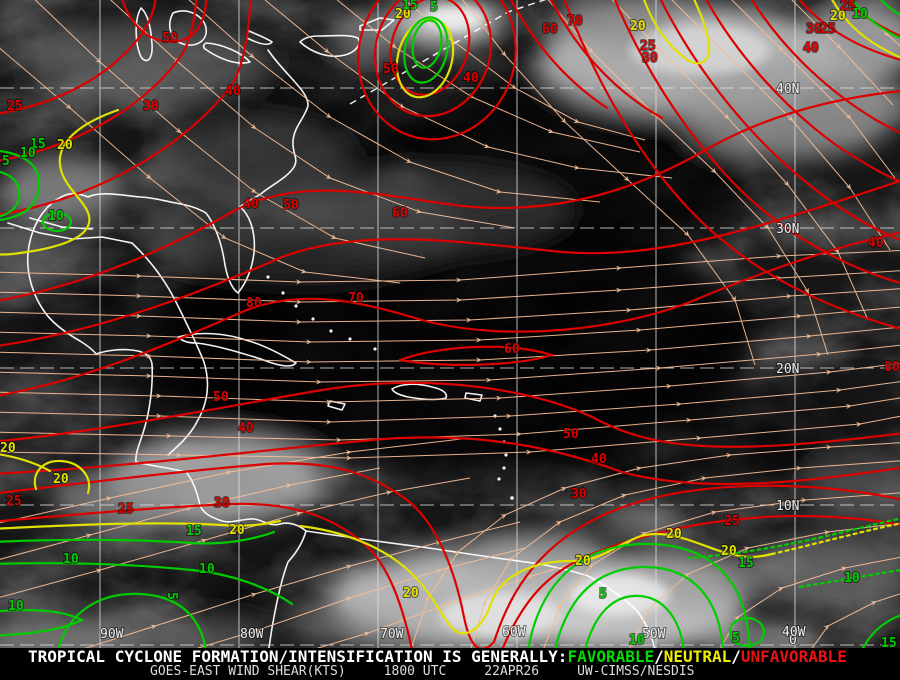  What do you see at coordinates (794, 632) in the screenshot?
I see `geo-label: 40W` at bounding box center [794, 632].